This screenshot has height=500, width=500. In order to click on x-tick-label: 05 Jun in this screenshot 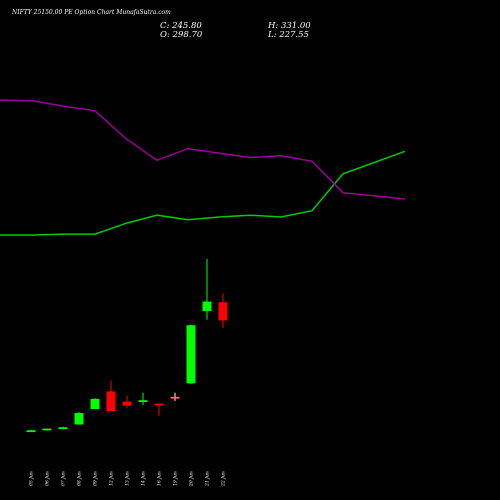, I will do `click(32, 478)`.